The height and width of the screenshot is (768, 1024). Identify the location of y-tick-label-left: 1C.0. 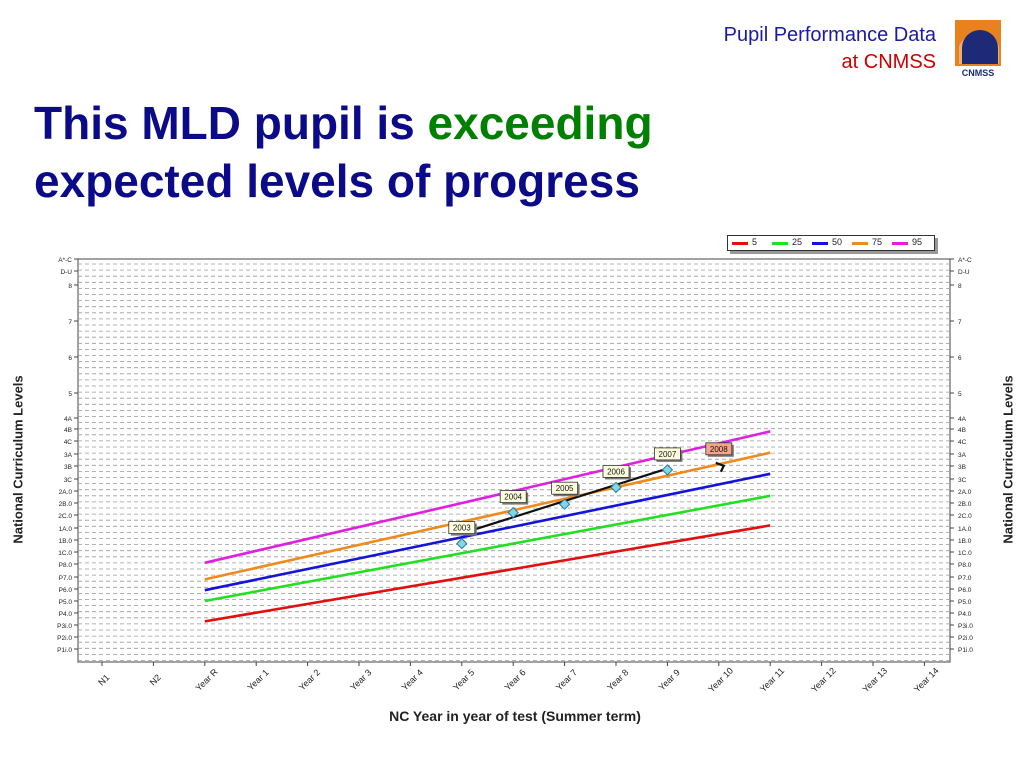
(65, 553).